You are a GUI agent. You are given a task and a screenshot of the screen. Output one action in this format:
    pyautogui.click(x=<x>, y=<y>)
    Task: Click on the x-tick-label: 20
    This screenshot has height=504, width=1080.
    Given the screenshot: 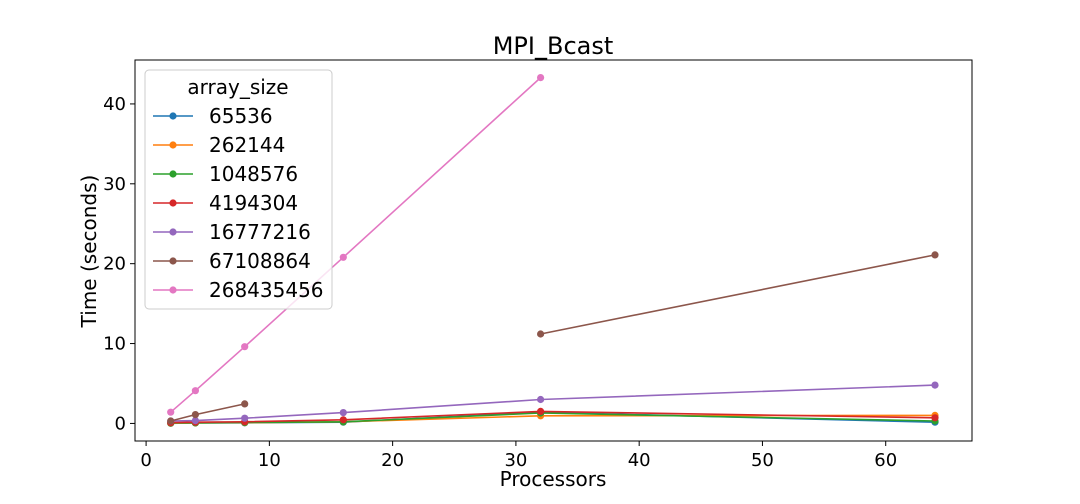 What is the action you would take?
    pyautogui.click(x=392, y=460)
    